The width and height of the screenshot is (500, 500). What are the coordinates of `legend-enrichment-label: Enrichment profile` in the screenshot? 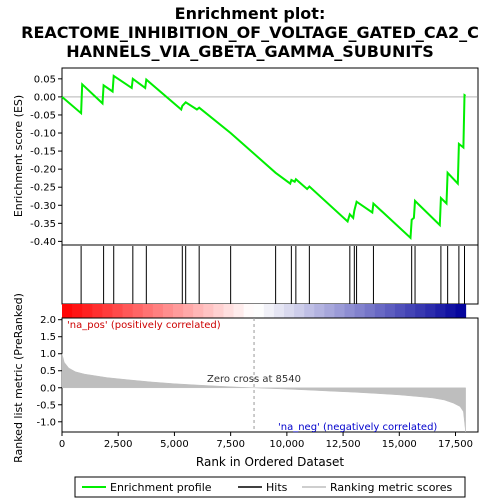 It's located at (161, 487).